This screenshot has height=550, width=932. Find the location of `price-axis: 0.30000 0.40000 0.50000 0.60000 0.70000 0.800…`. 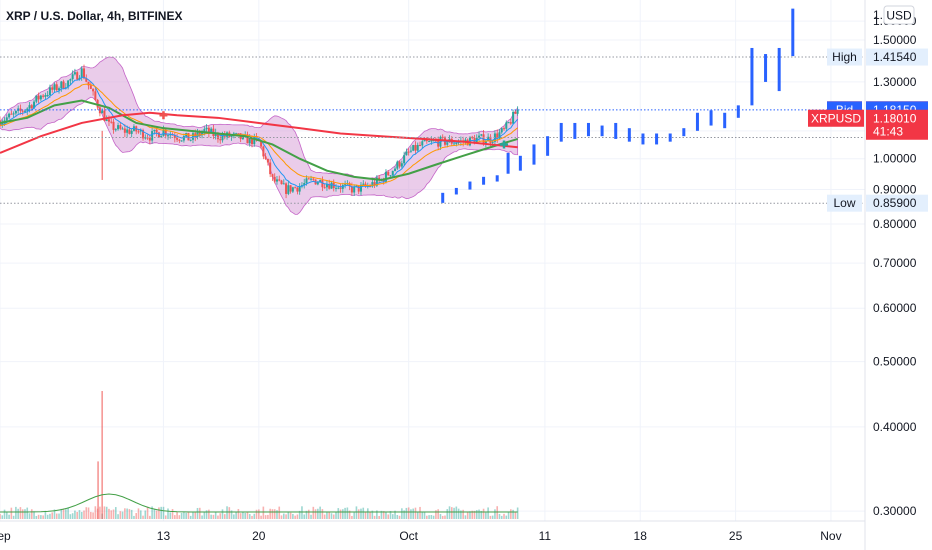

price-axis: 0.30000 0.40000 0.50000 0.60000 0.70000 0.800… is located at coordinates (895, 266).